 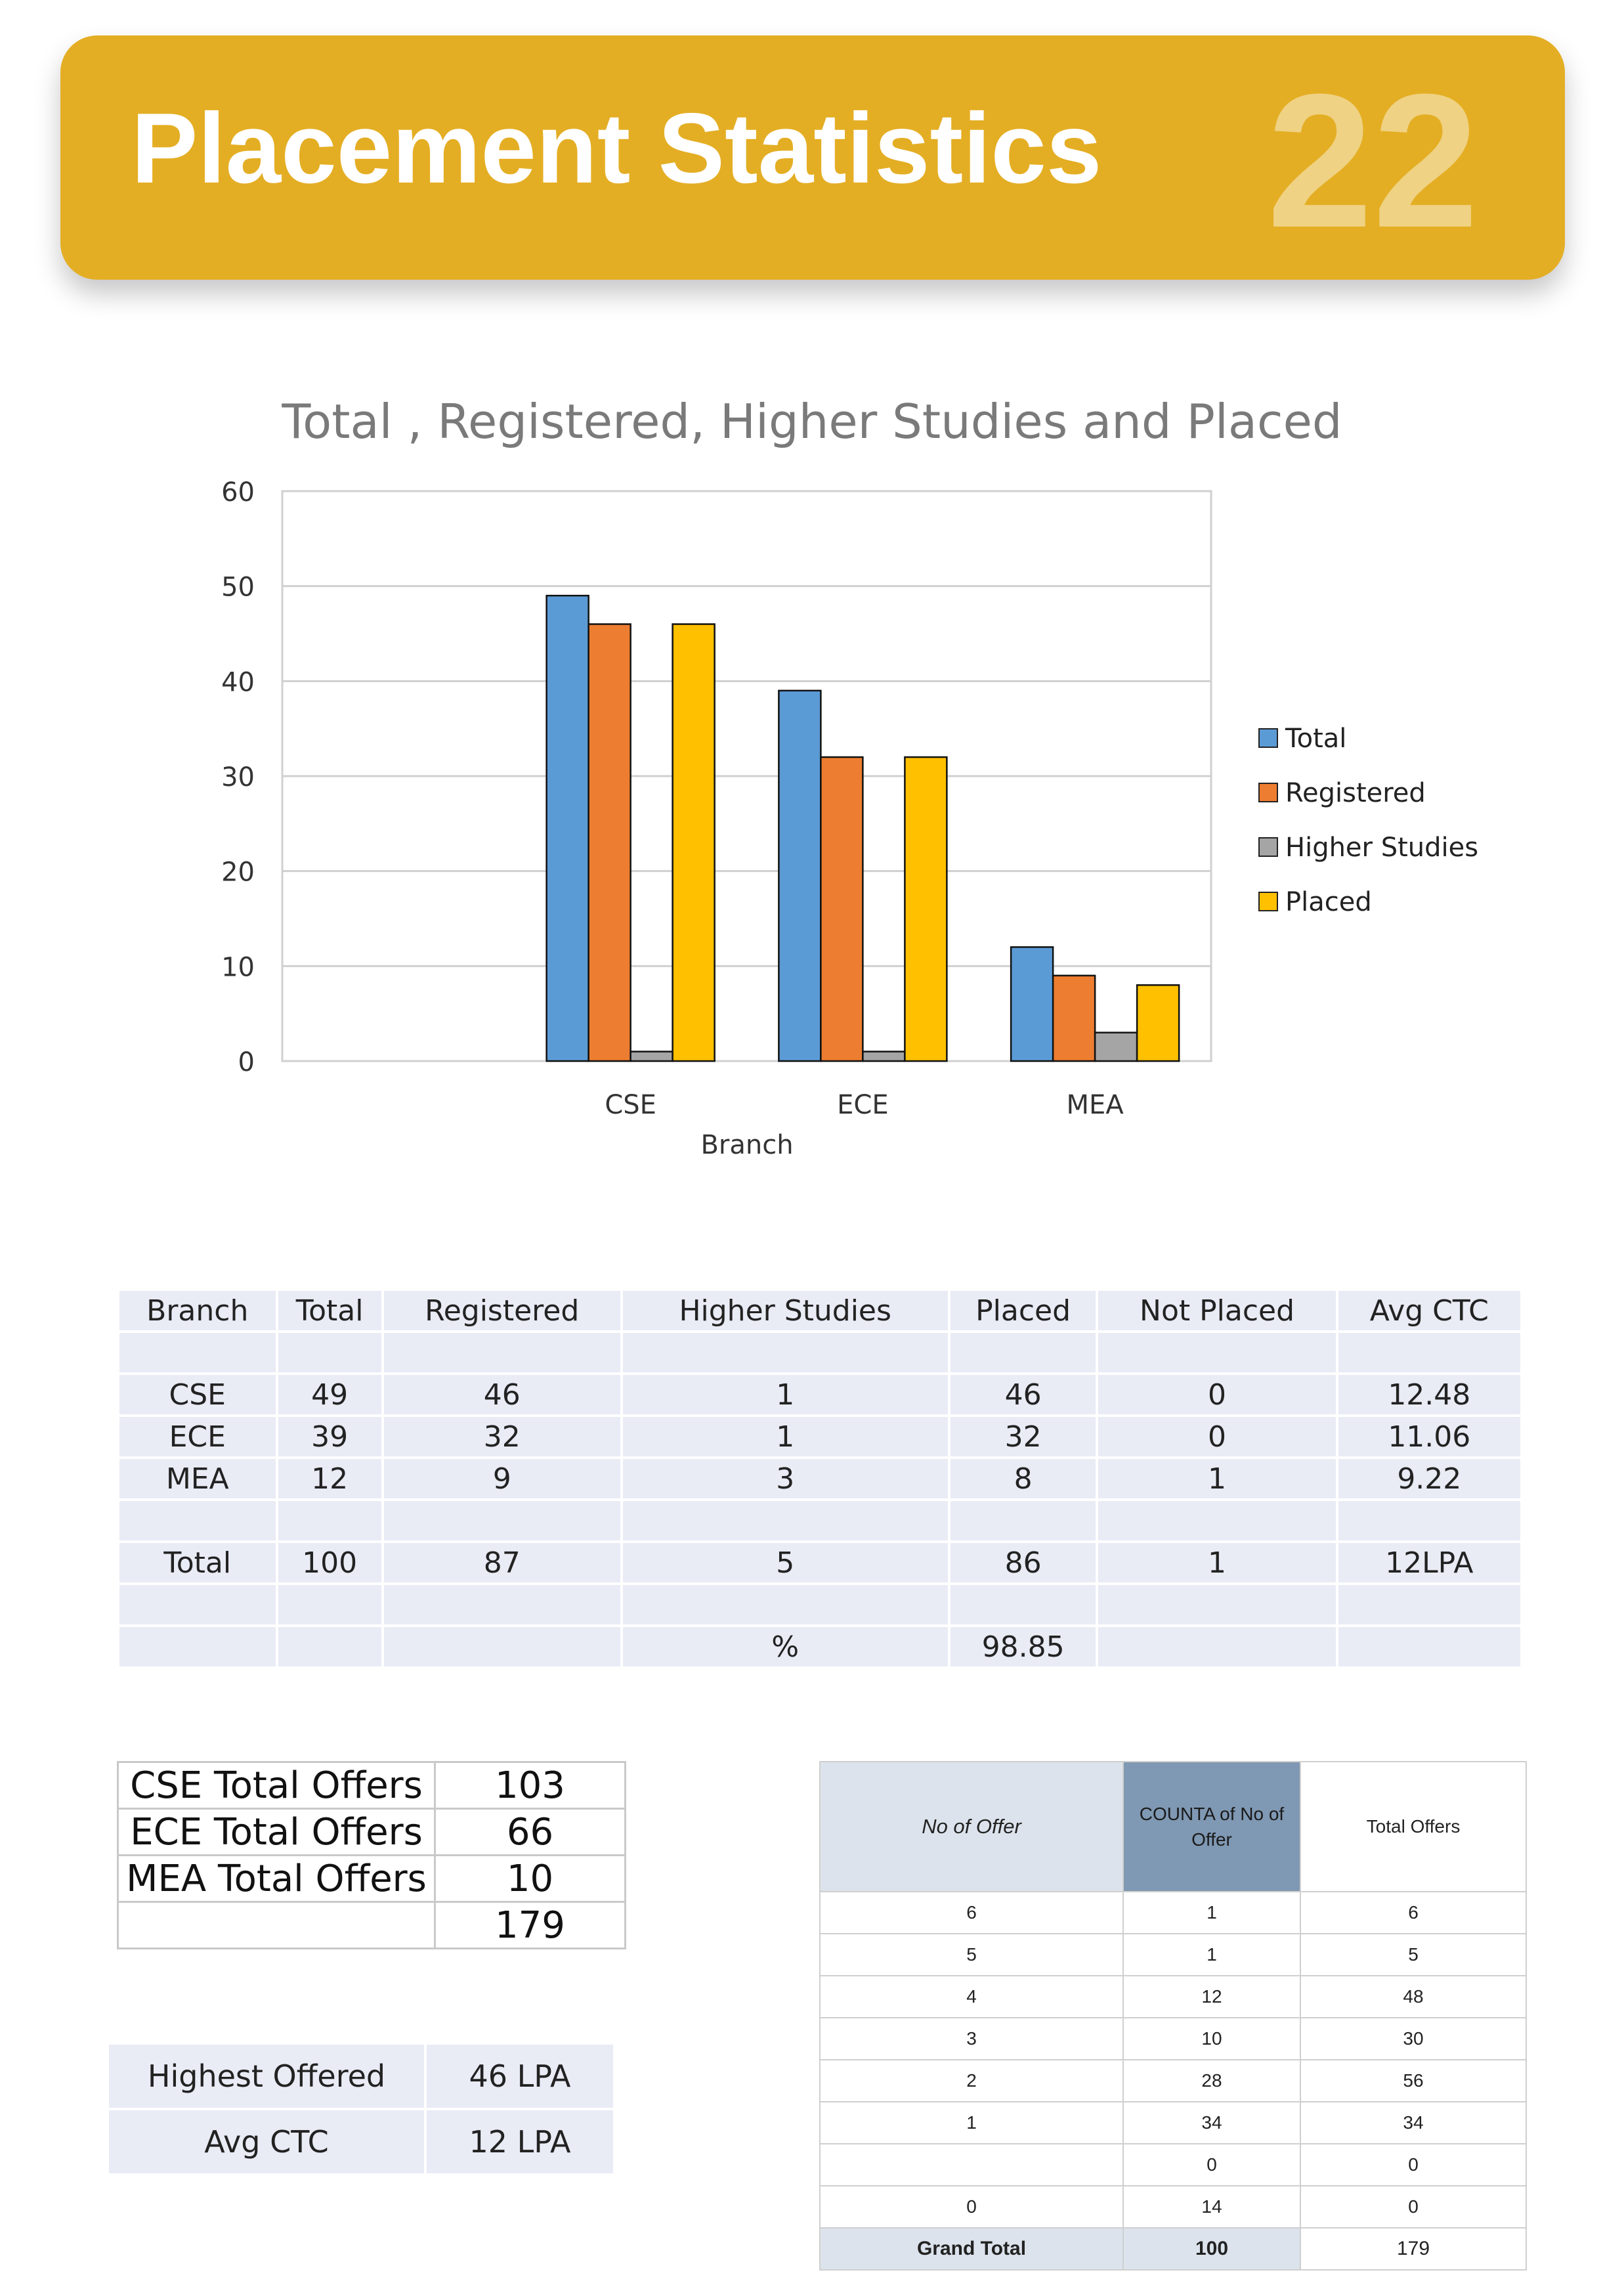 I want to click on x-tick-label: MEA, so click(x=1096, y=1105).